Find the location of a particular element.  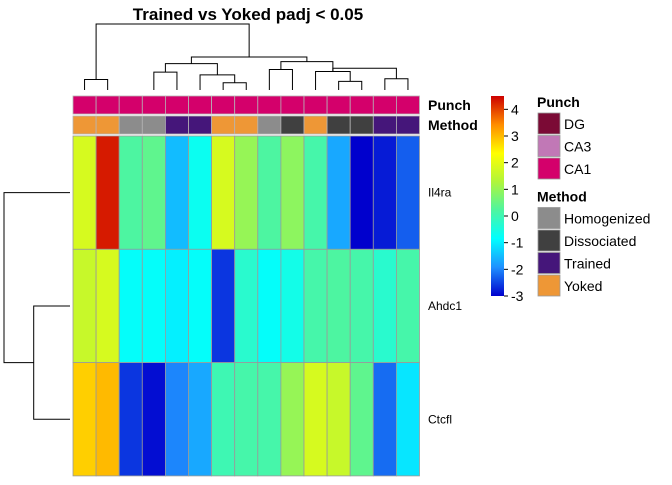

legend-item-label: DG is located at coordinates (574, 124).